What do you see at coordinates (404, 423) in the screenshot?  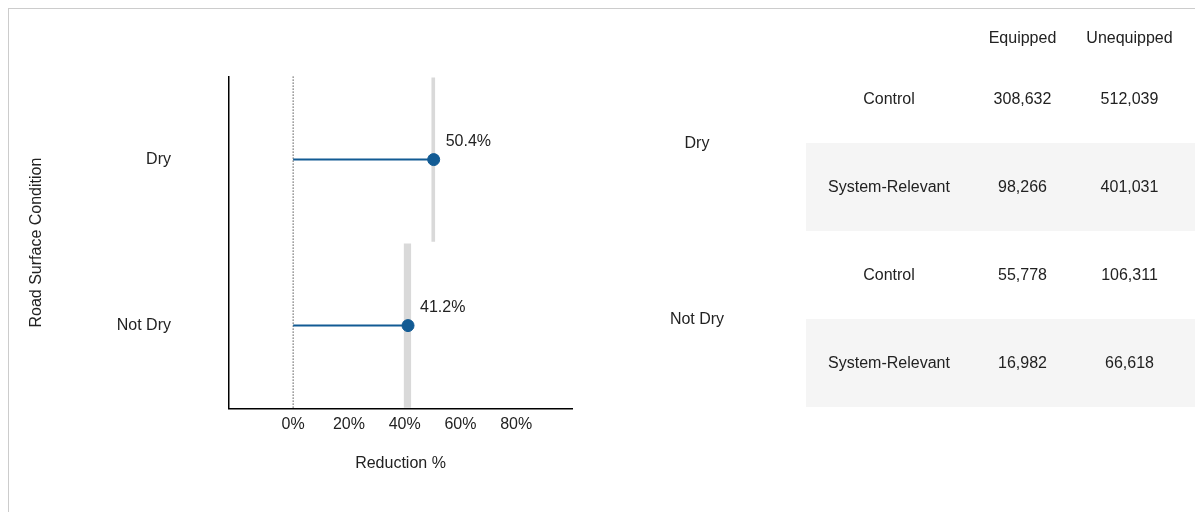 I see `x-tick-label: 40%` at bounding box center [404, 423].